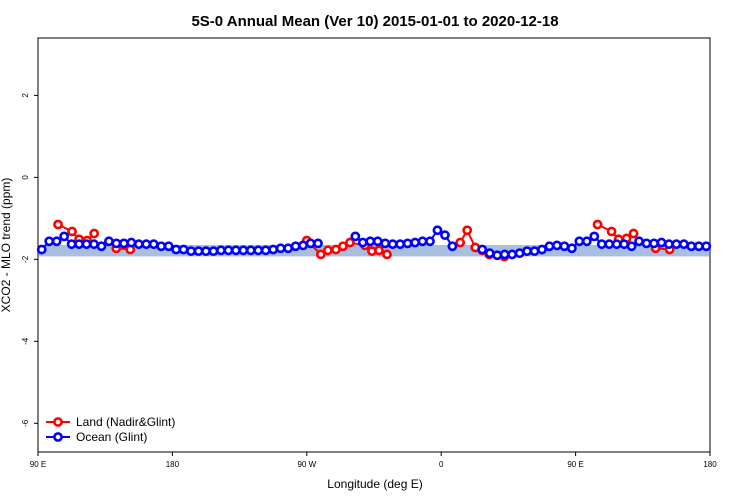 This screenshot has height=500, width=750. I want to click on y-tick-label: -2, so click(25, 259).